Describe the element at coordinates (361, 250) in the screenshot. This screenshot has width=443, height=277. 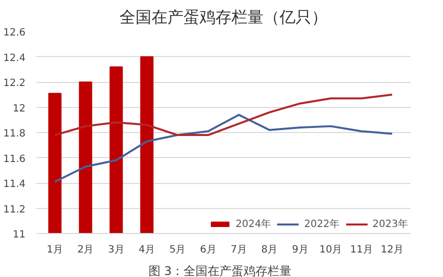
I see `x-tick-label: 11月` at that location.